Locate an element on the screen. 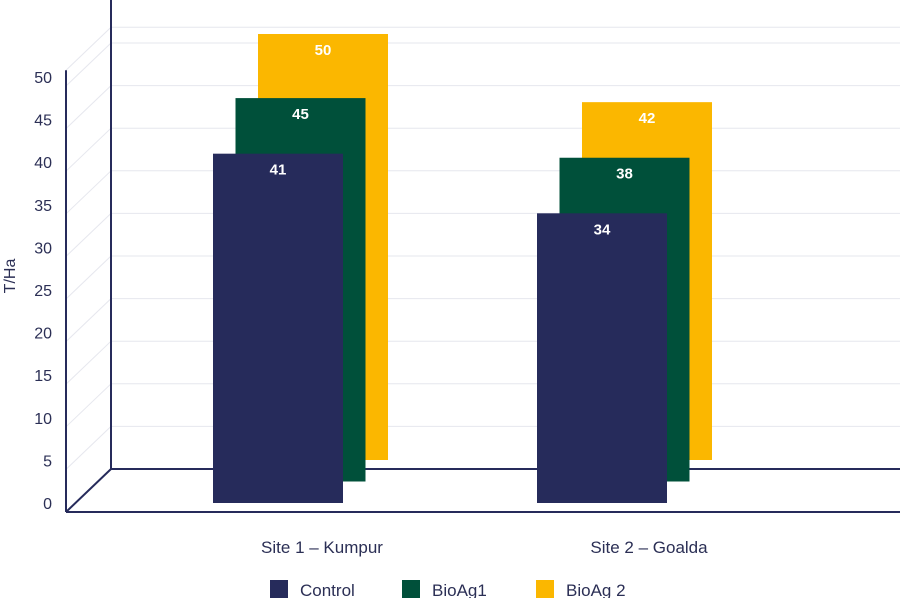 The image size is (900, 598). y-axis-ticks: 0 5 10 15 20 25 30 35 40 45 50 is located at coordinates (43, 291).